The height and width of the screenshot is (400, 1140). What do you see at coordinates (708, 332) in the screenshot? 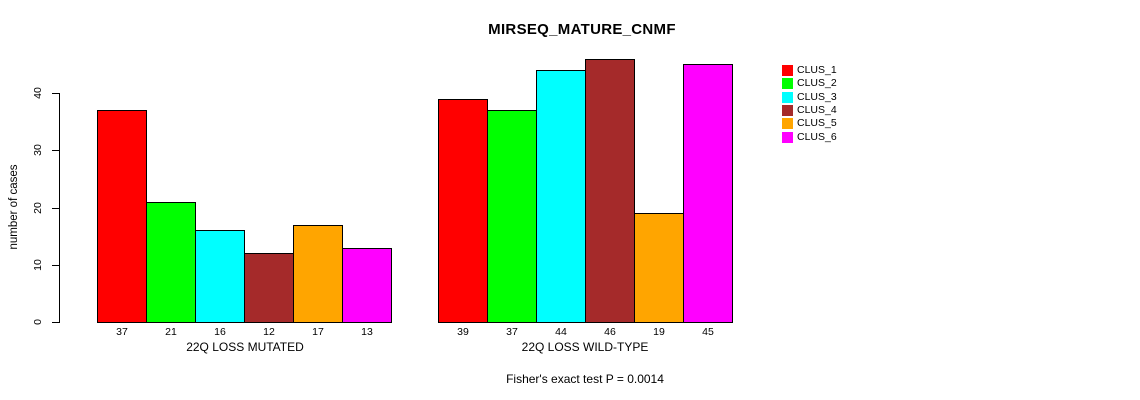
I see `bar-value-label: 45` at bounding box center [708, 332].